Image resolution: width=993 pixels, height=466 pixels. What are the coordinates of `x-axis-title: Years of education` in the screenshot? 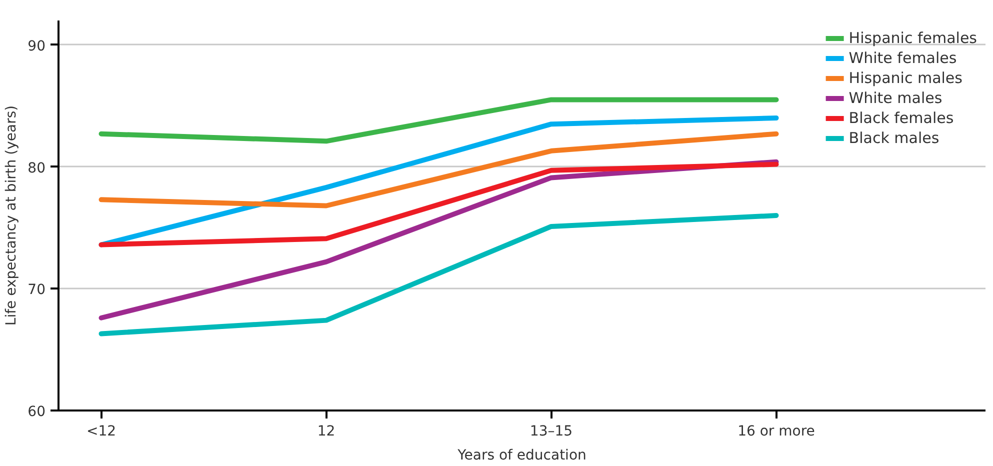 It's located at (521, 456).